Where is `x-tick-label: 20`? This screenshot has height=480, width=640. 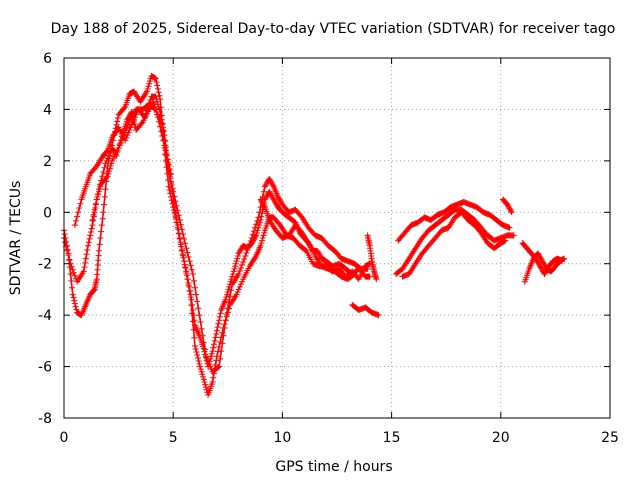 x-tick-label: 20 is located at coordinates (501, 438).